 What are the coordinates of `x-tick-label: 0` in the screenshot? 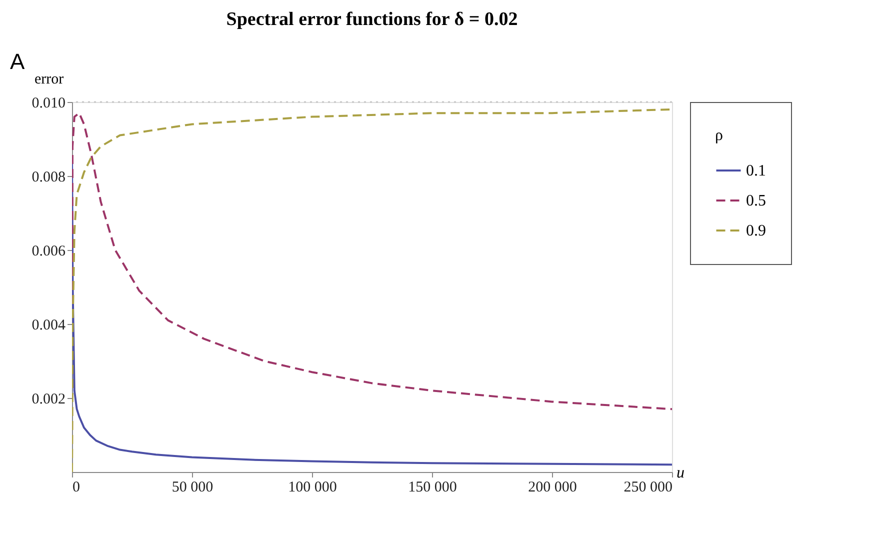 It's located at (76, 488).